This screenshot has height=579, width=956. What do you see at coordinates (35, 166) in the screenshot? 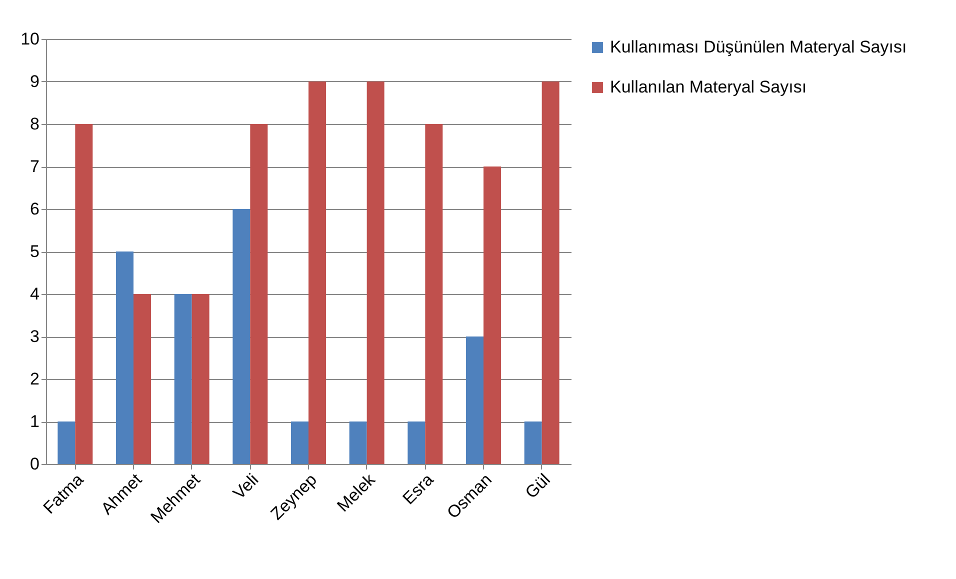
I see `y-tick-label: 7` at bounding box center [35, 166].